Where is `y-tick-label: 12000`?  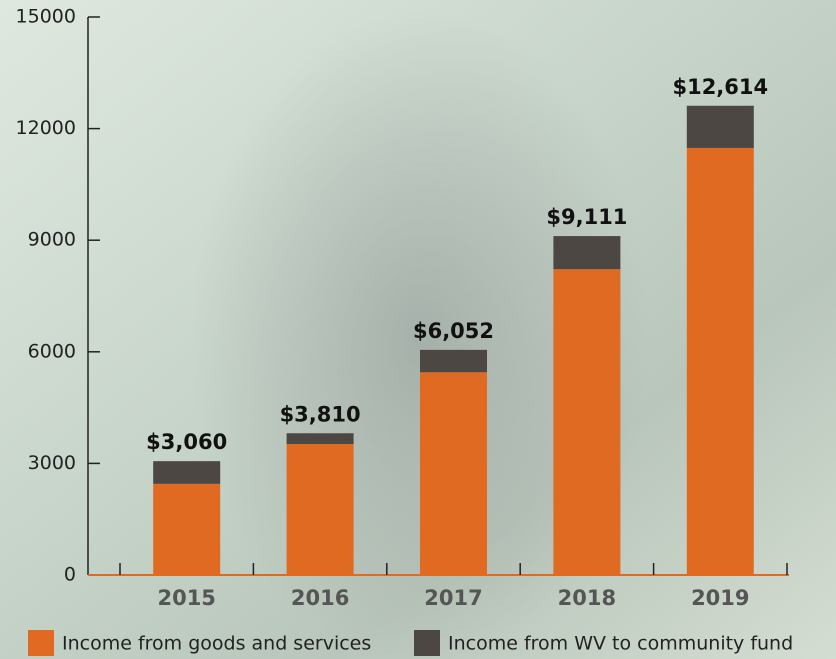 y-tick-label: 12000 is located at coordinates (46, 128).